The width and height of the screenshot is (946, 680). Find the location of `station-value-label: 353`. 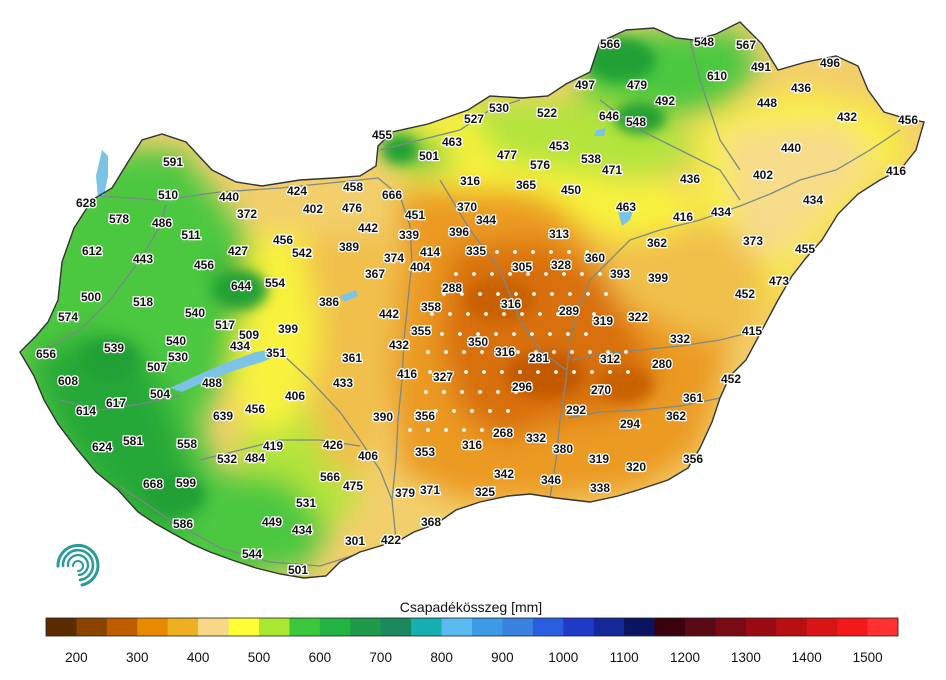

station-value-label: 353 is located at coordinates (425, 452).